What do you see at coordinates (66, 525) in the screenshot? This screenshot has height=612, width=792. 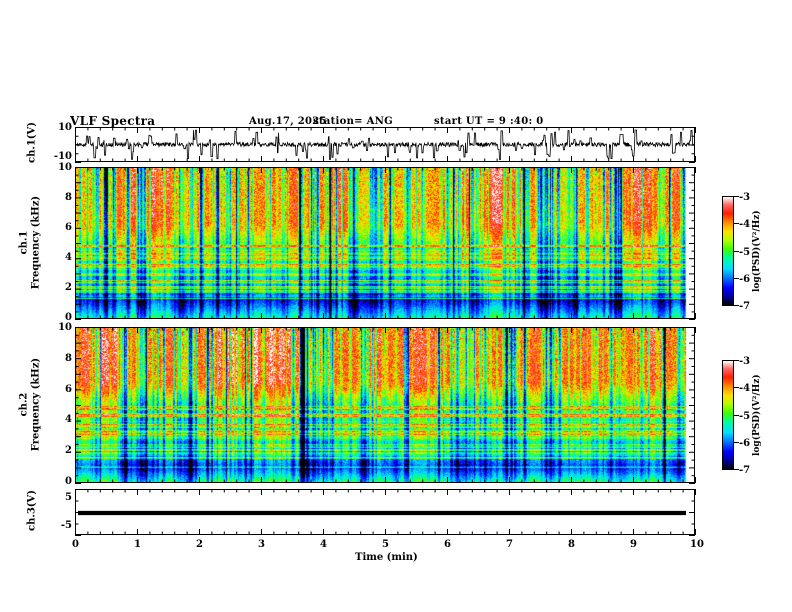 I see `ch3-ytick-neg5: -5` at bounding box center [66, 525].